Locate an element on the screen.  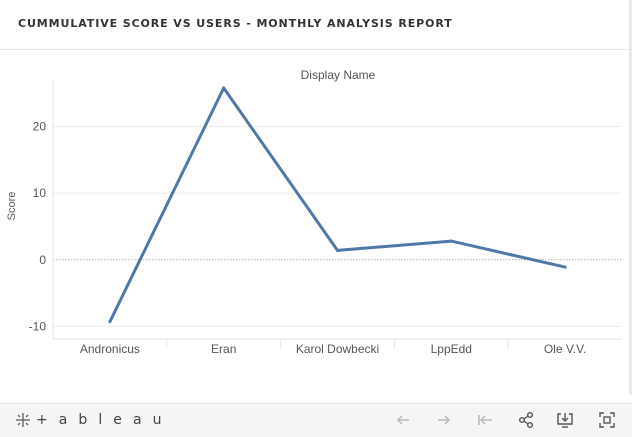
redo-button is located at coordinates (444, 420).